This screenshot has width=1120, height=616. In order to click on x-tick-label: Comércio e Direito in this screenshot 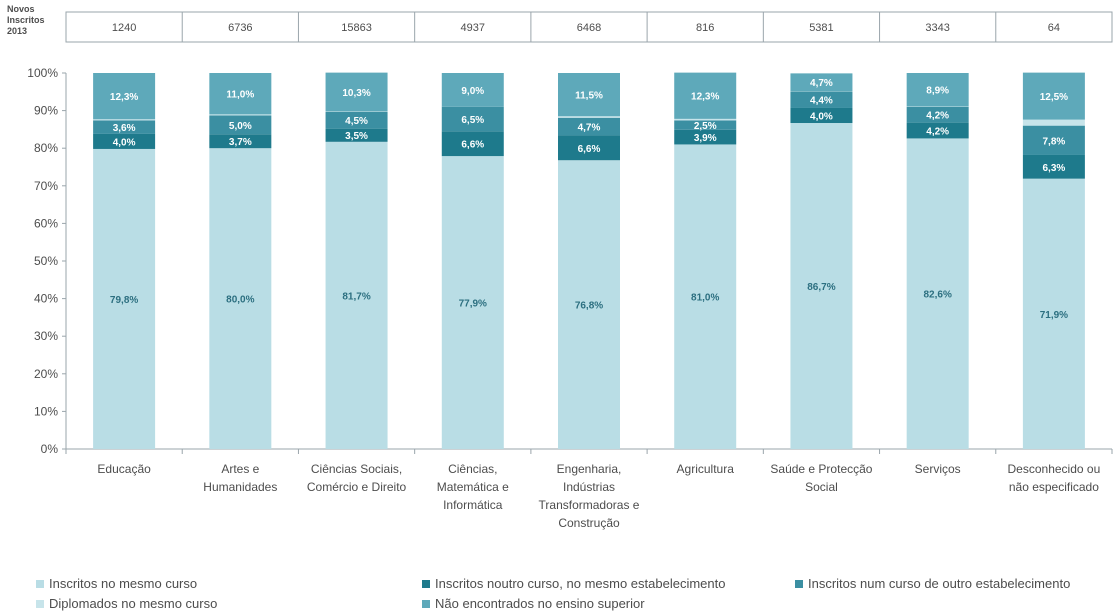, I will do `click(357, 487)`.